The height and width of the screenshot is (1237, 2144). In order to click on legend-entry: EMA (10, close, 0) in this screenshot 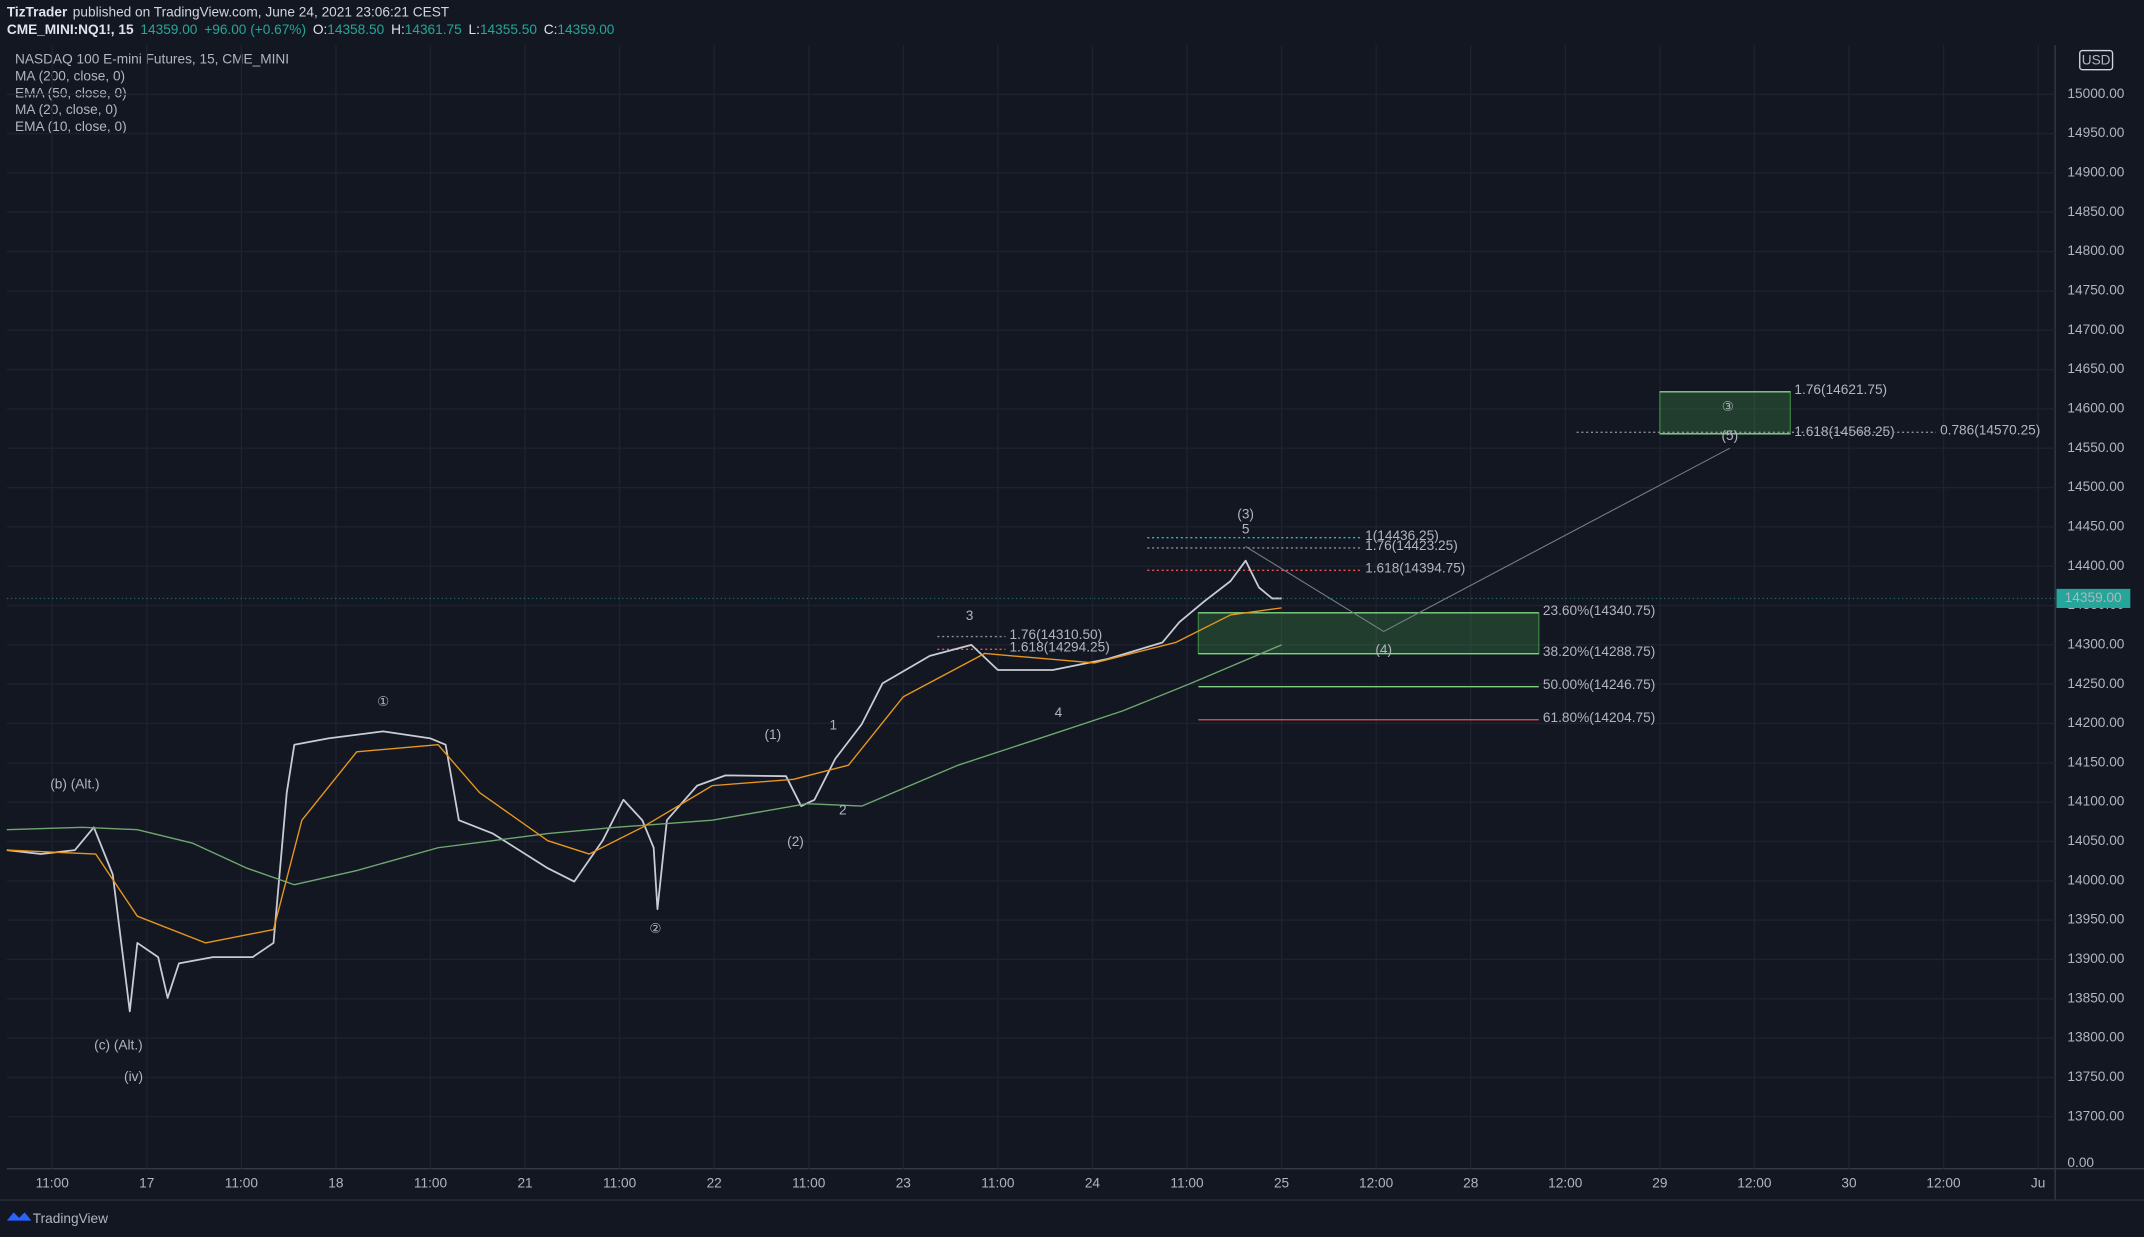, I will do `click(71, 126)`.